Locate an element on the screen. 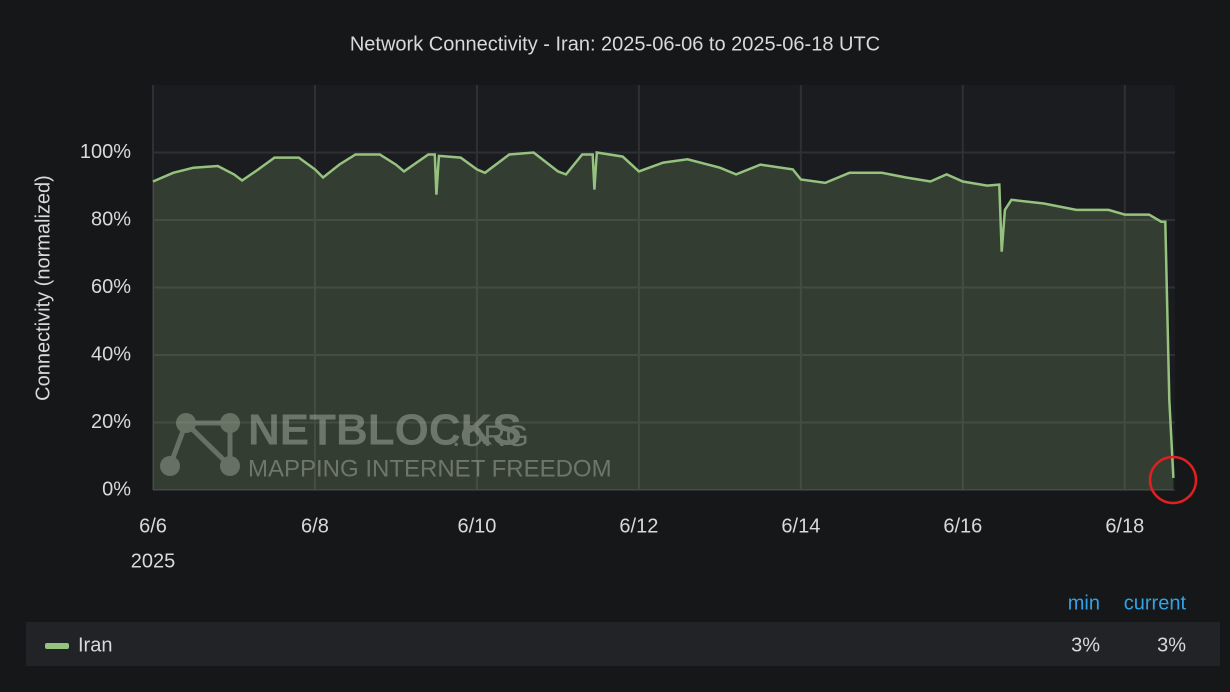 This screenshot has width=1230, height=692. watermark-logo is located at coordinates (200, 444).